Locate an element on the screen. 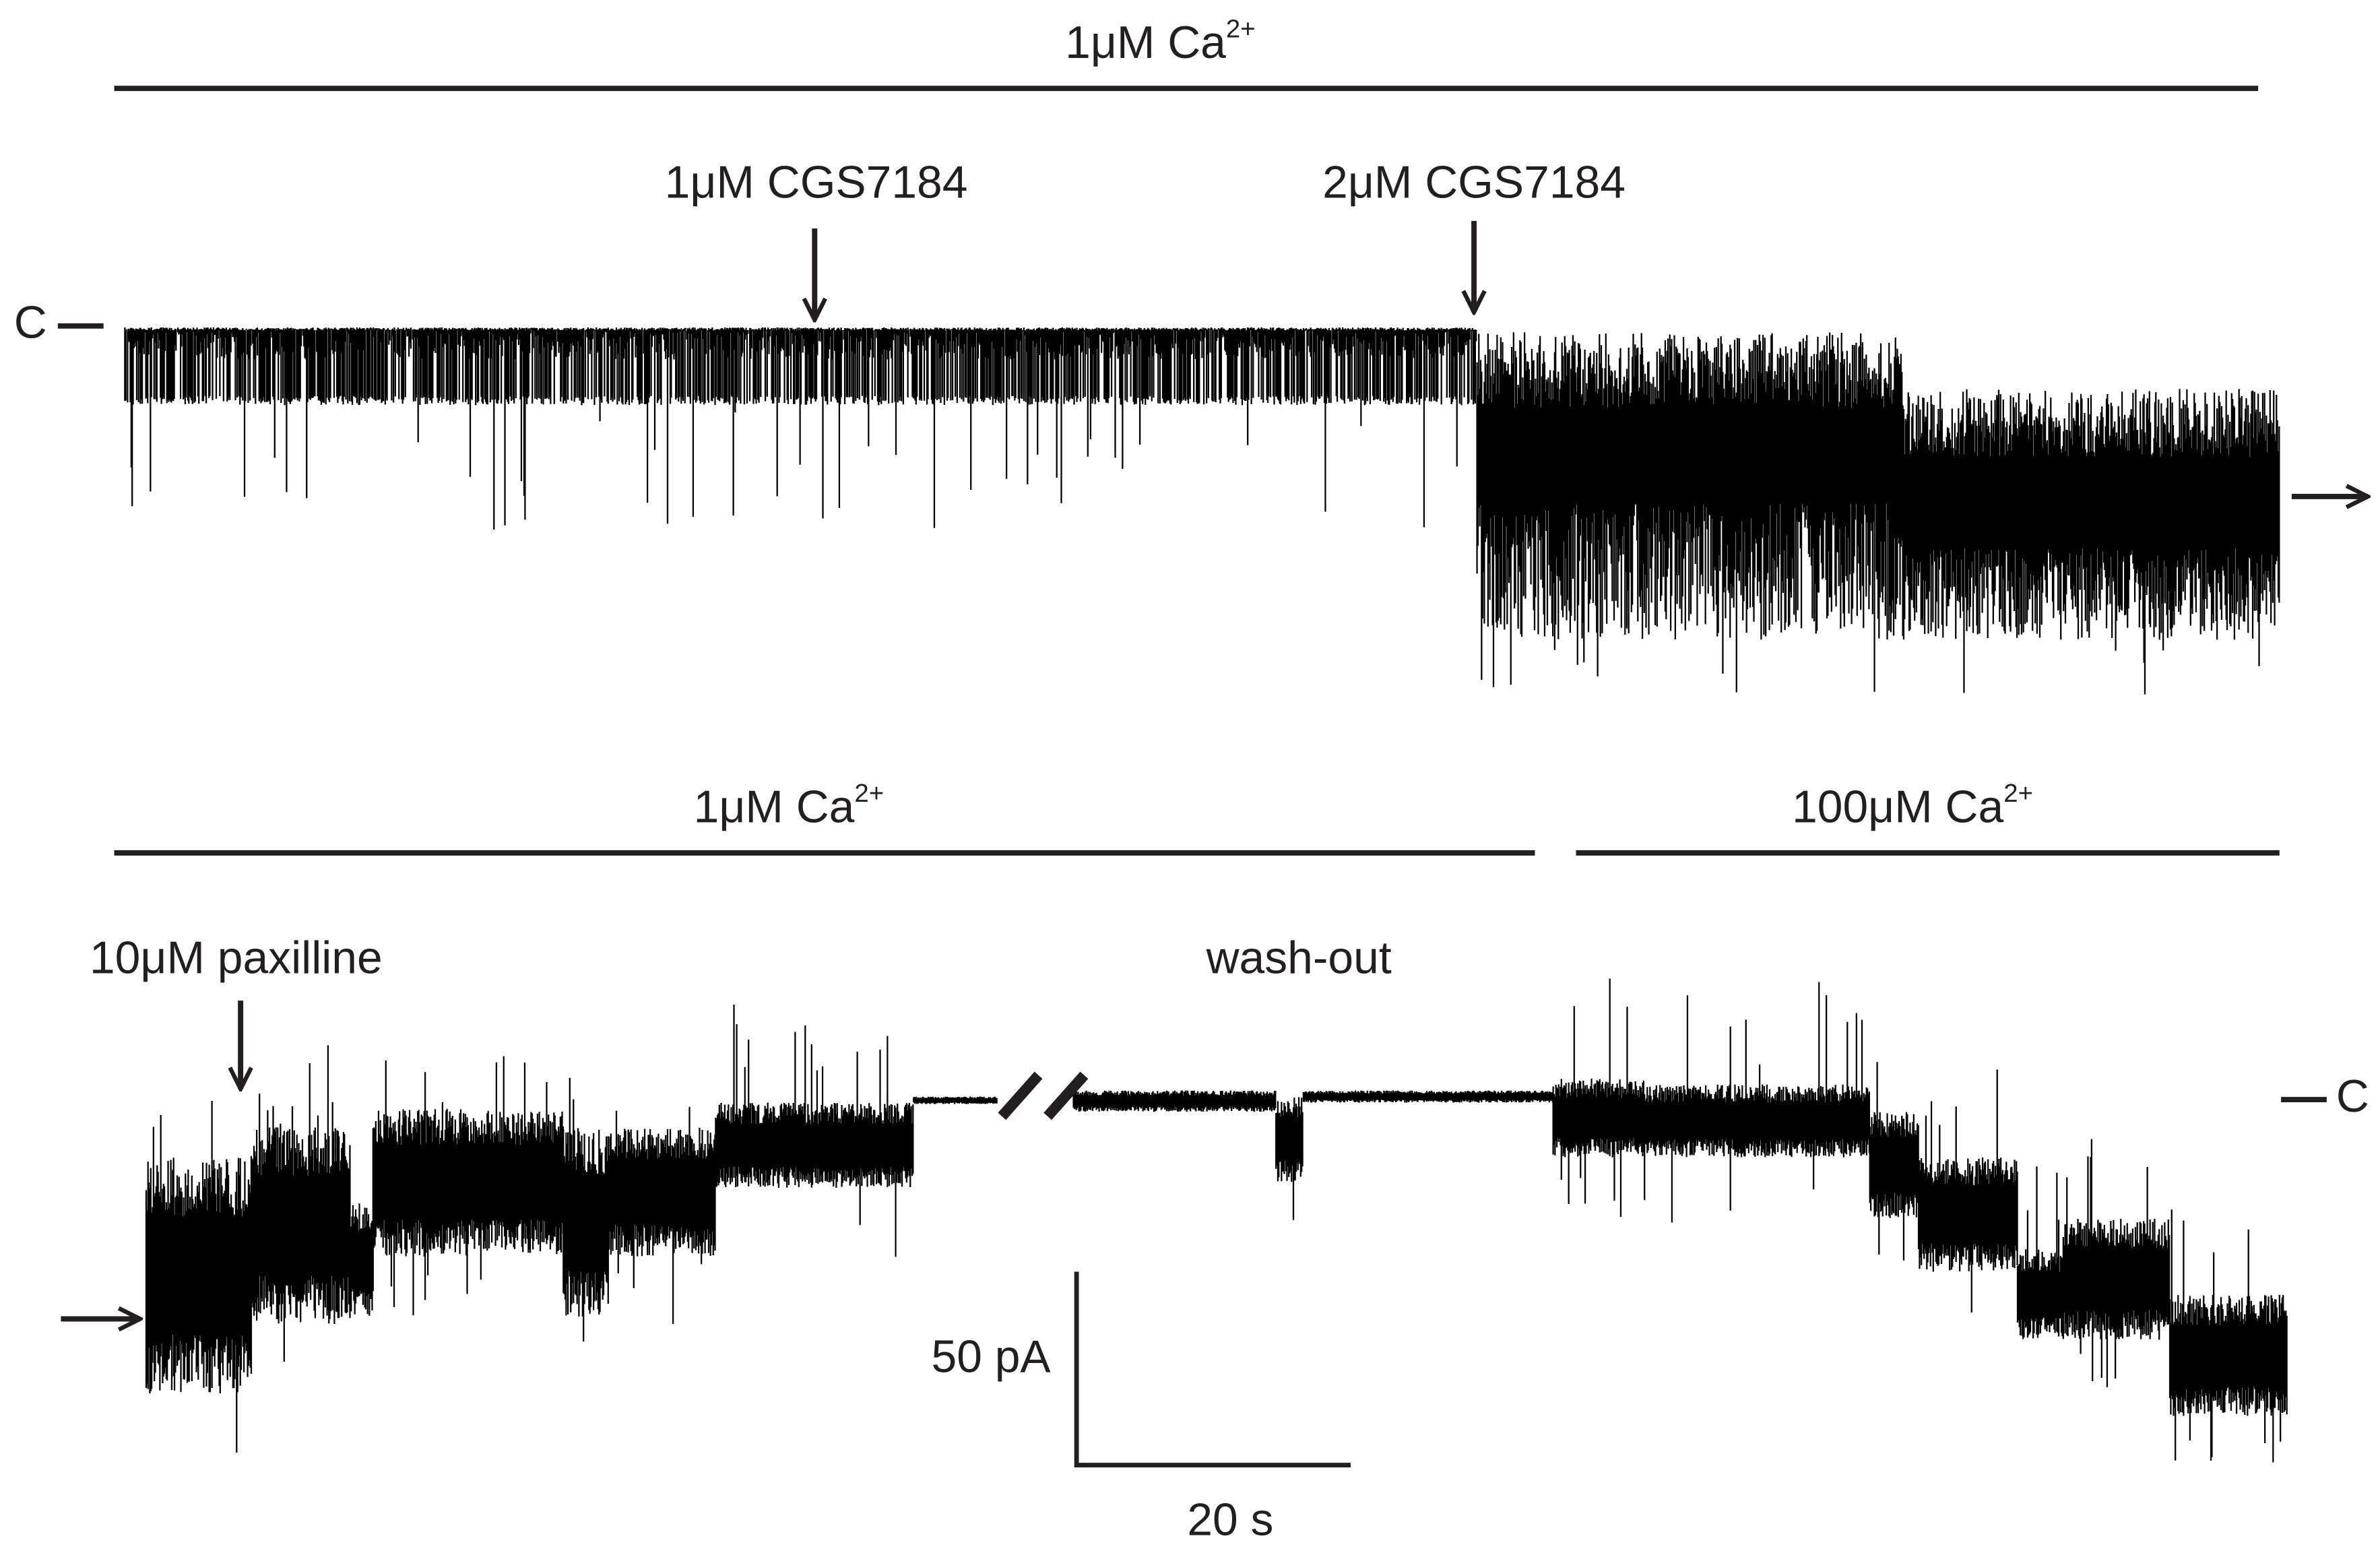 Image resolution: width=2380 pixels, height=1555 pixels. condition-text: 100μM Ca is located at coordinates (1898, 807).